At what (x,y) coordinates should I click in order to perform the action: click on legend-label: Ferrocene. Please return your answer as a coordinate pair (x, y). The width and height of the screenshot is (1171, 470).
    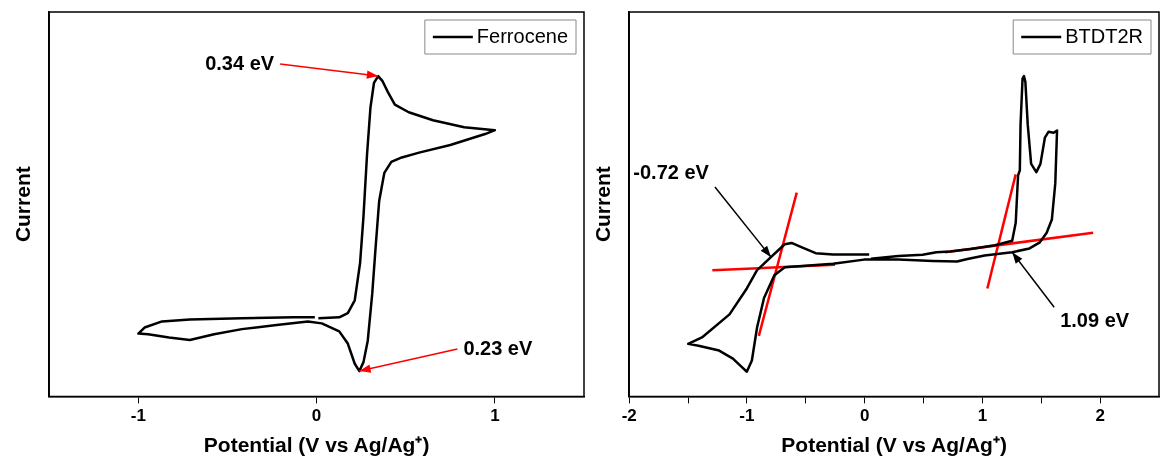
    Looking at the image, I should click on (522, 35).